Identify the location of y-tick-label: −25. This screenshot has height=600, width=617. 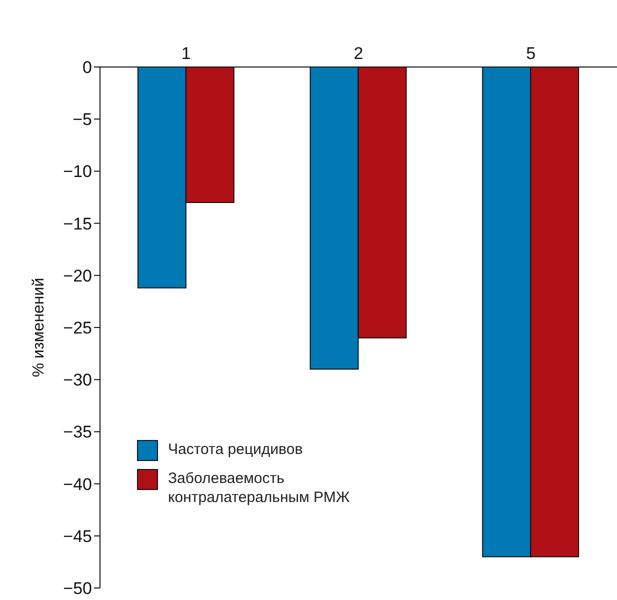
(77, 328).